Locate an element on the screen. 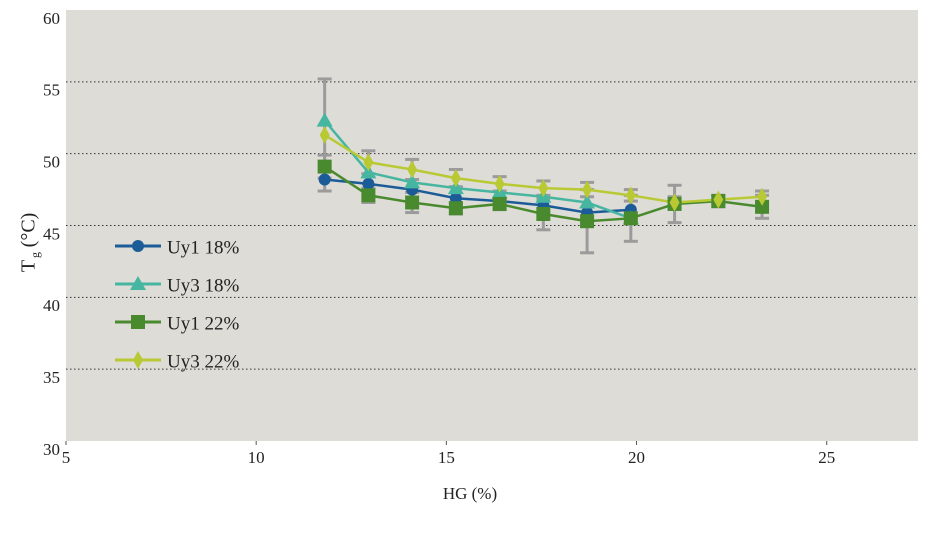  y-tick-label: 45 is located at coordinates (51, 233).